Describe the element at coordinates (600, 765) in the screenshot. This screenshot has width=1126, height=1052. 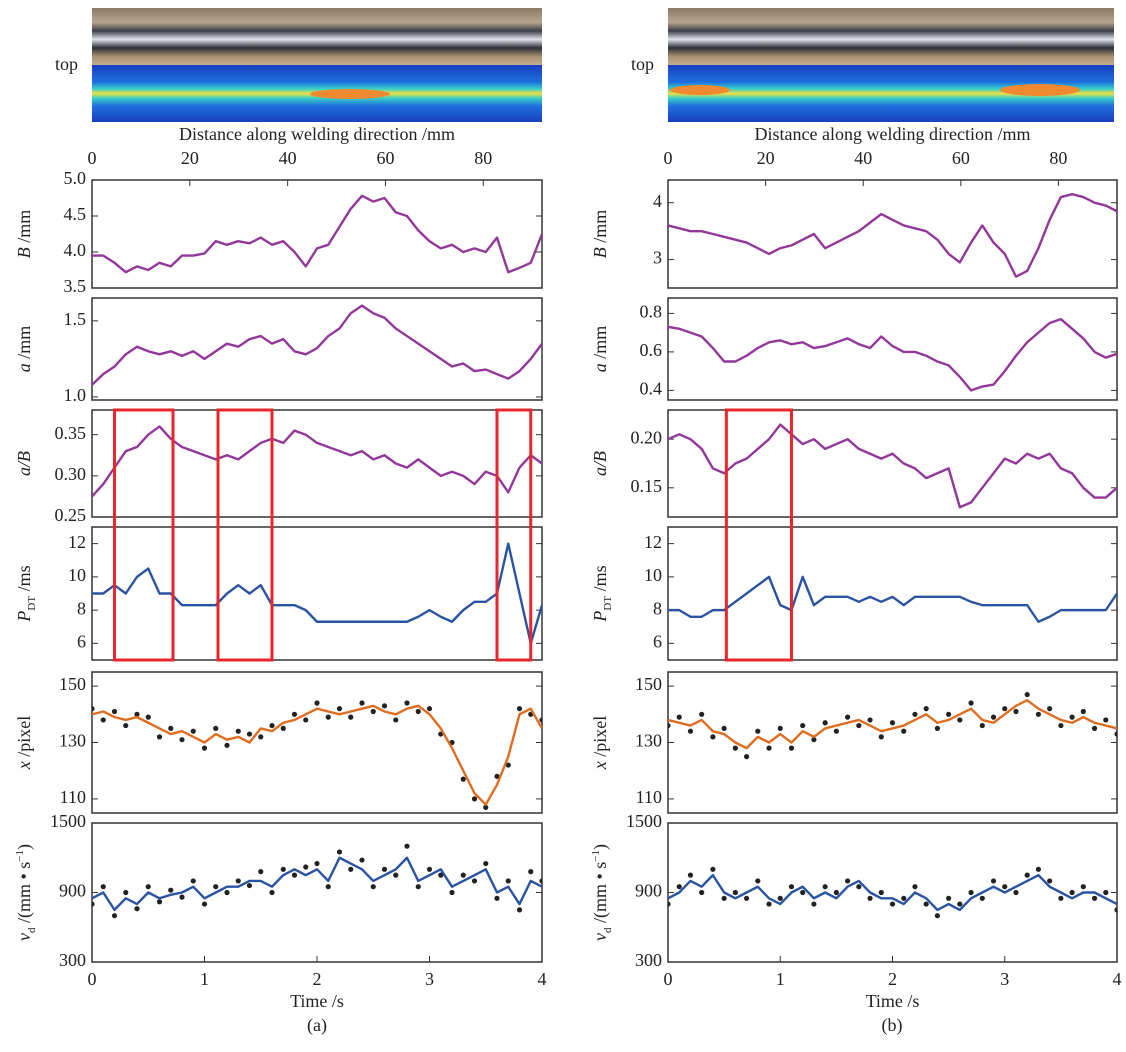
I see `y-axis-label-part: x` at that location.